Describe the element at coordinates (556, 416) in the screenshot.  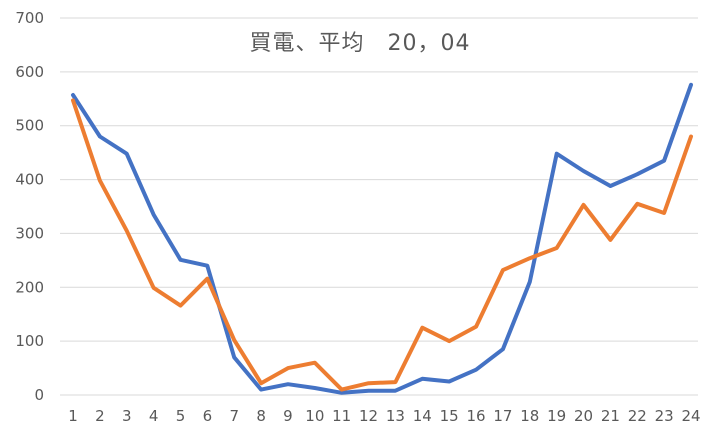
I see `x-tick-label: 19` at that location.